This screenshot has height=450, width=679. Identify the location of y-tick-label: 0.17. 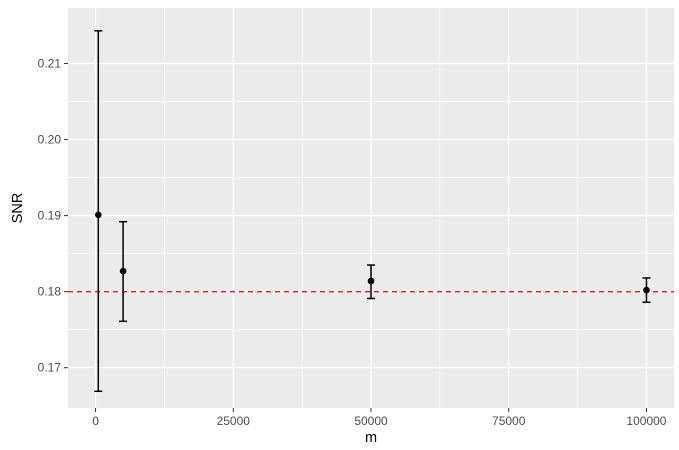
(50, 368).